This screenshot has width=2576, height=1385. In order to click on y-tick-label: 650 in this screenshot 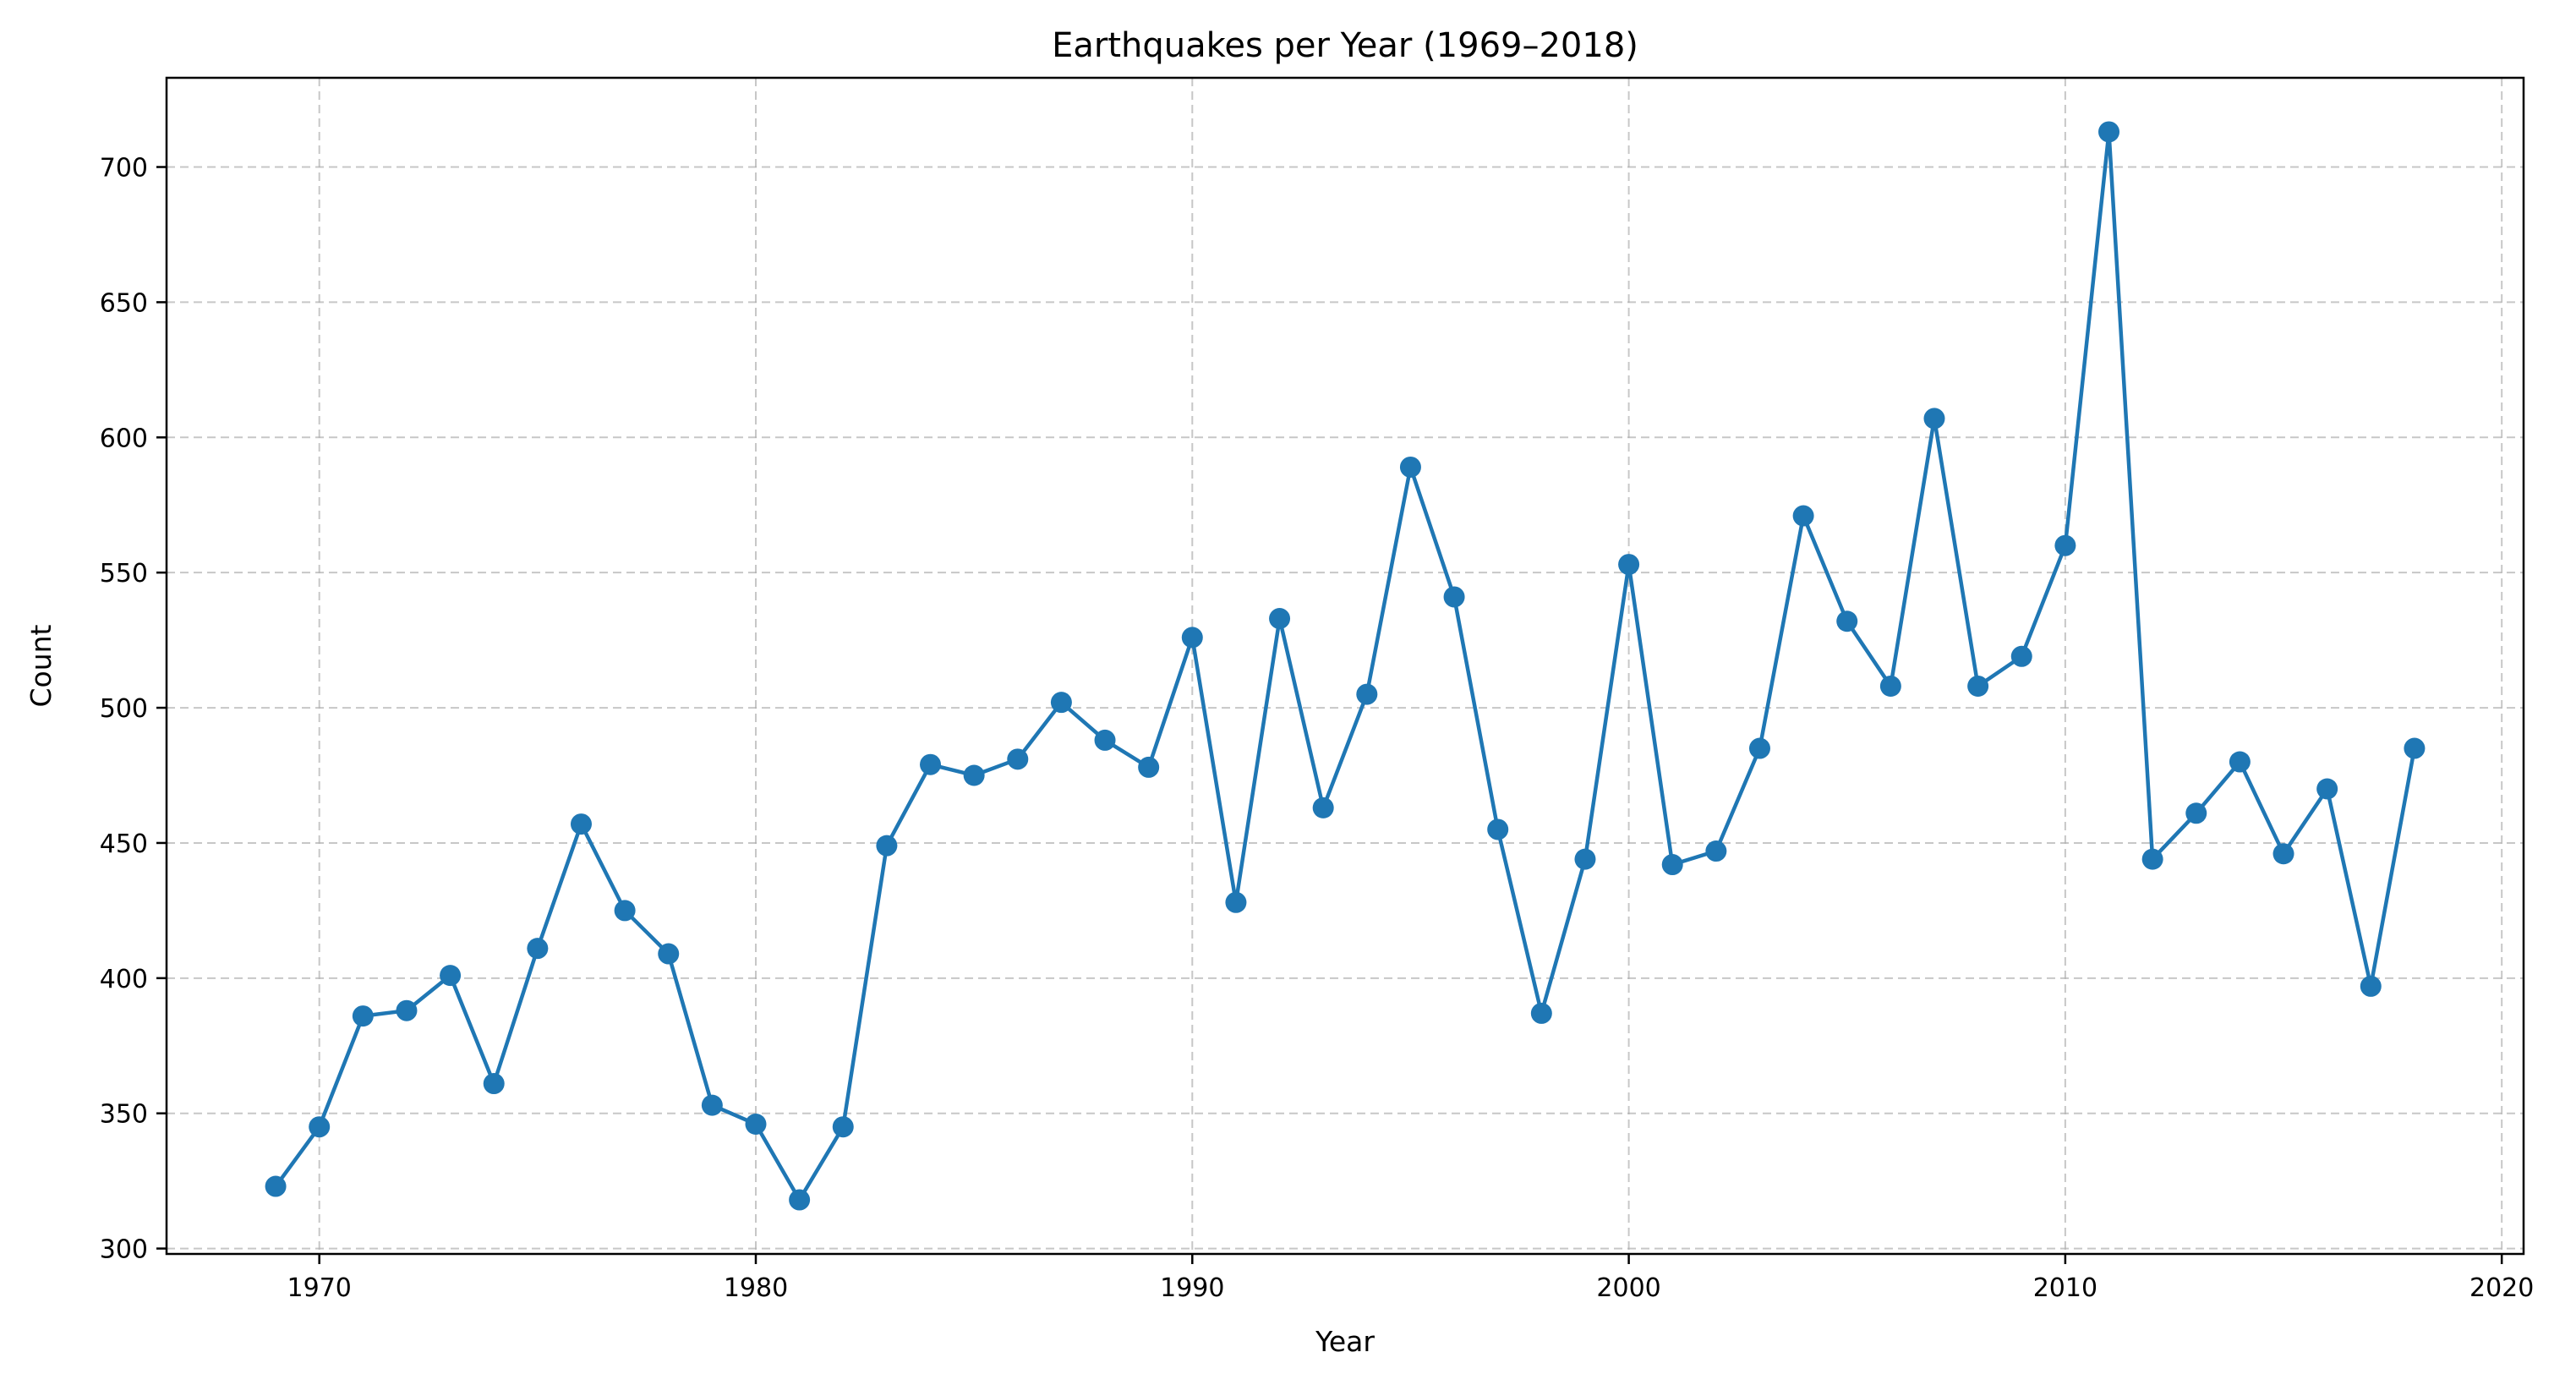, I will do `click(124, 303)`.